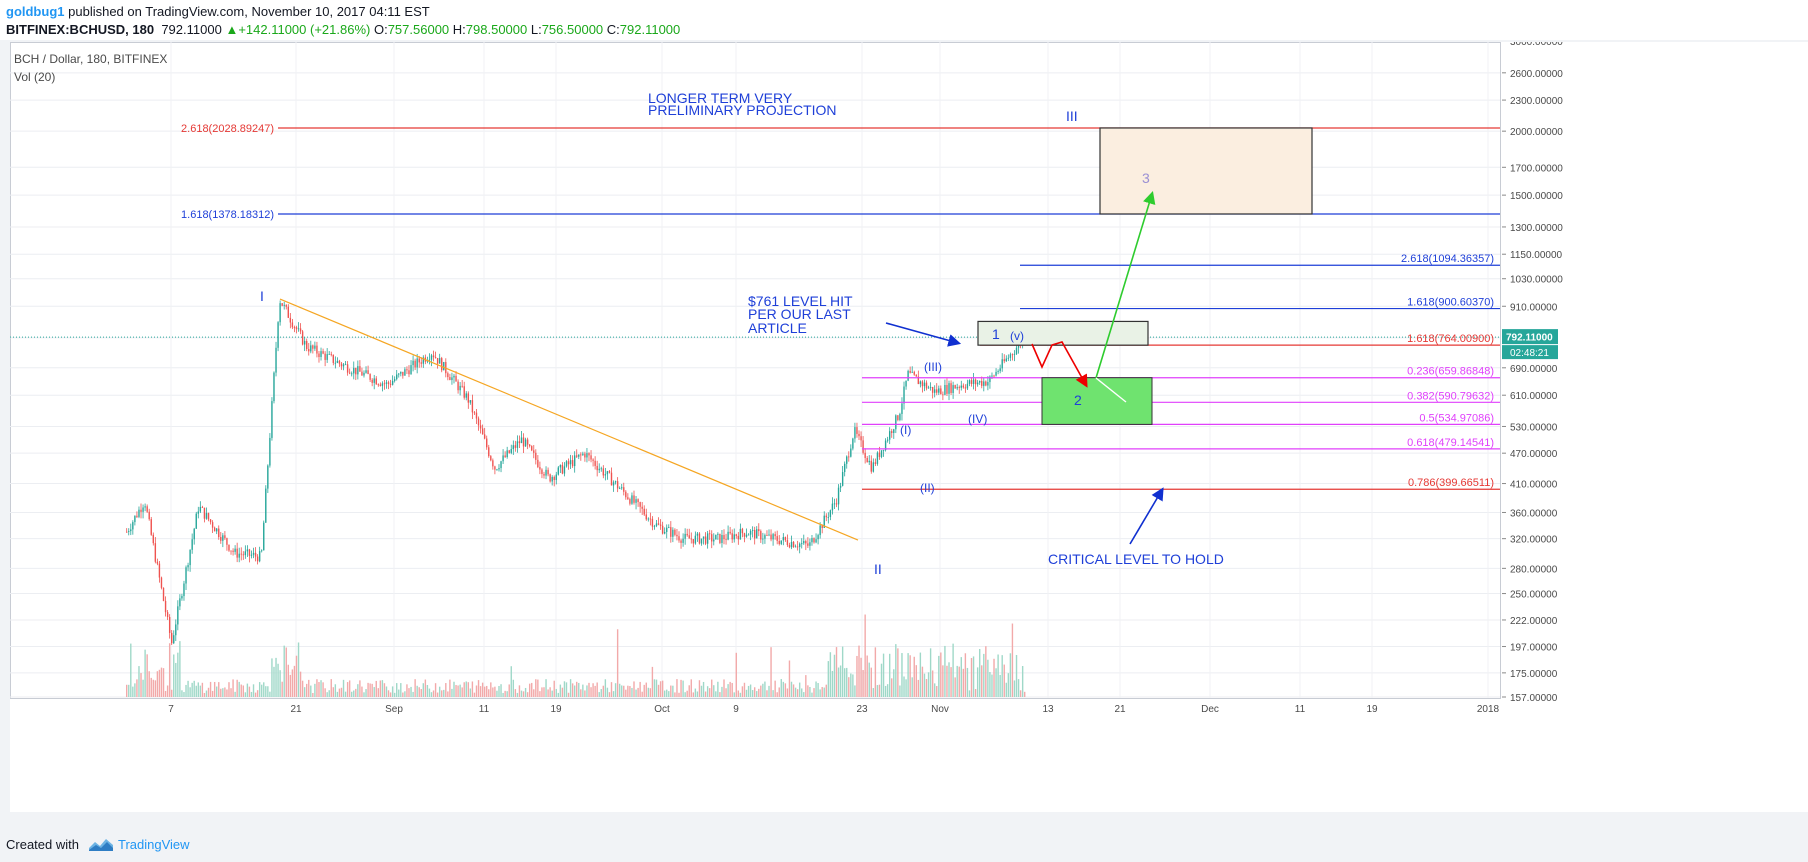 The width and height of the screenshot is (1808, 862). What do you see at coordinates (1210, 709) in the screenshot?
I see `x-tick-label: Dec` at bounding box center [1210, 709].